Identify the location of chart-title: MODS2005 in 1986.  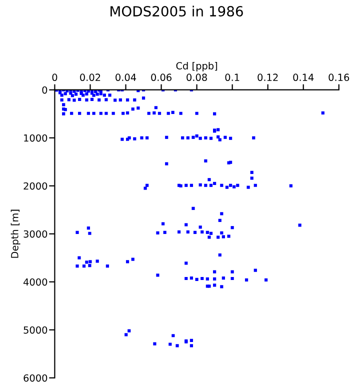
(176, 11).